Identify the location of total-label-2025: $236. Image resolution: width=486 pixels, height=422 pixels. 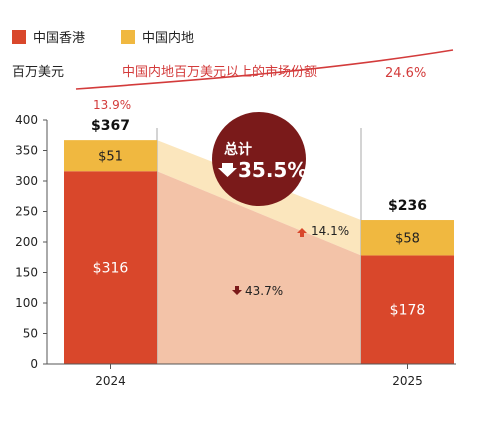
(407, 206).